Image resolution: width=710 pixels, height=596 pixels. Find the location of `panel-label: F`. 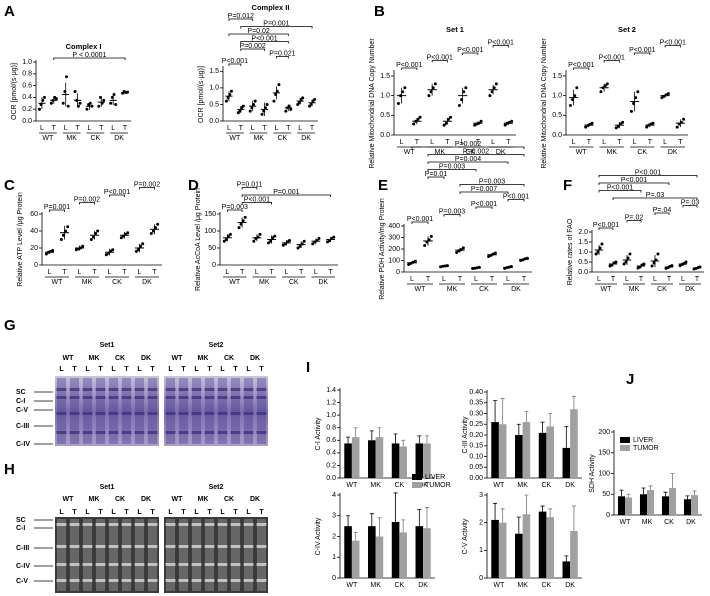

panel-label: F is located at coordinates (567, 185).